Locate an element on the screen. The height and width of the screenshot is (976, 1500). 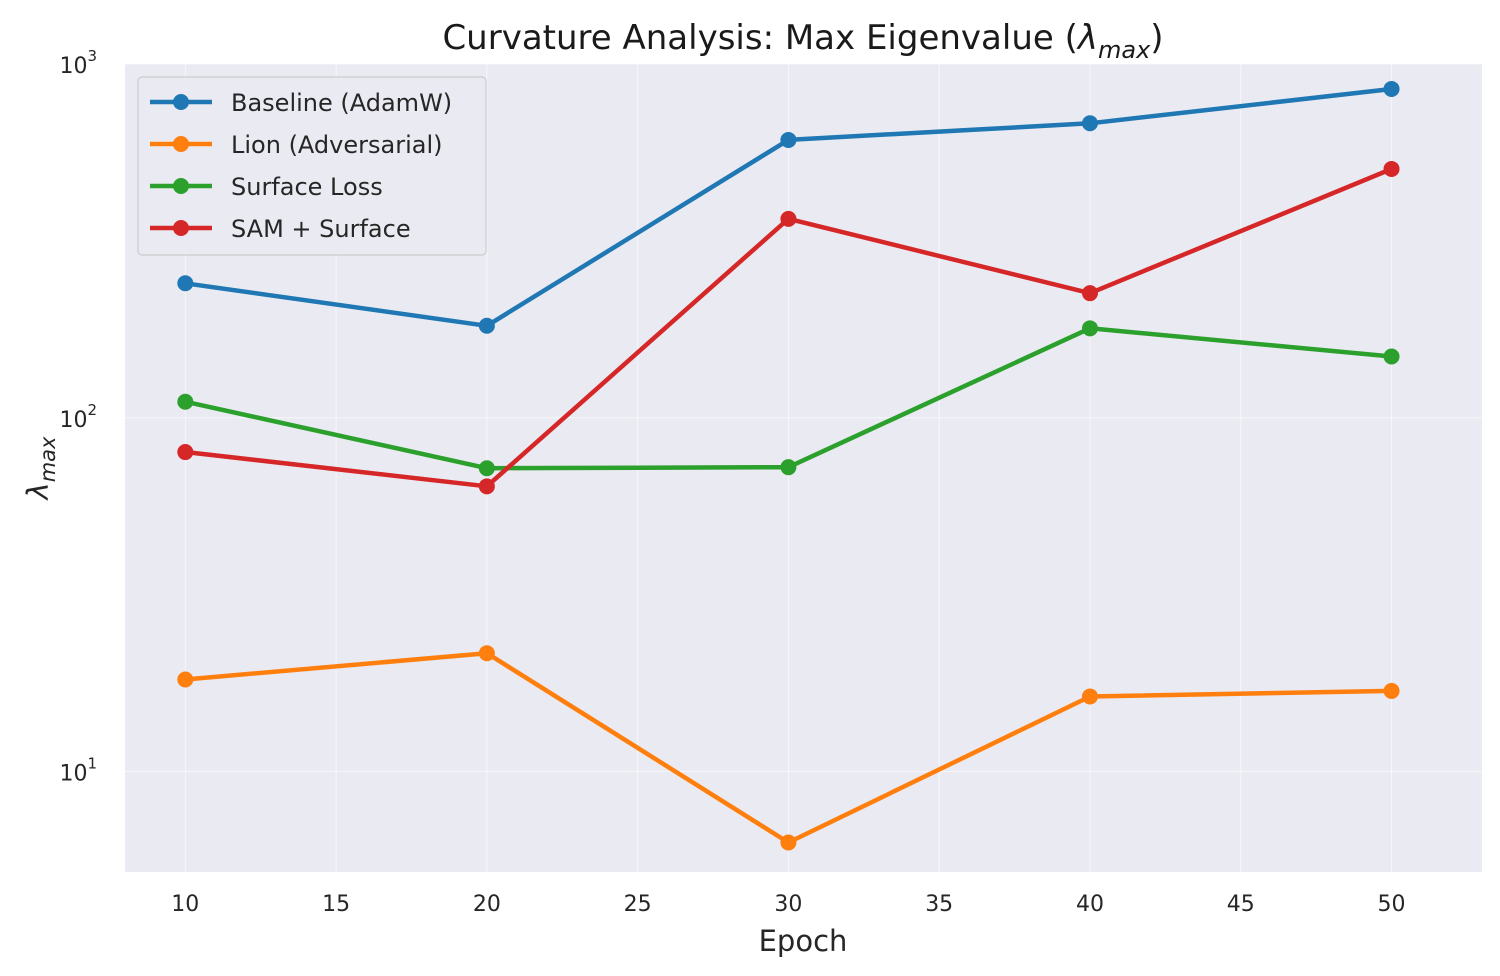
legend-label: Lion (Adversarial) is located at coordinates (336, 145).